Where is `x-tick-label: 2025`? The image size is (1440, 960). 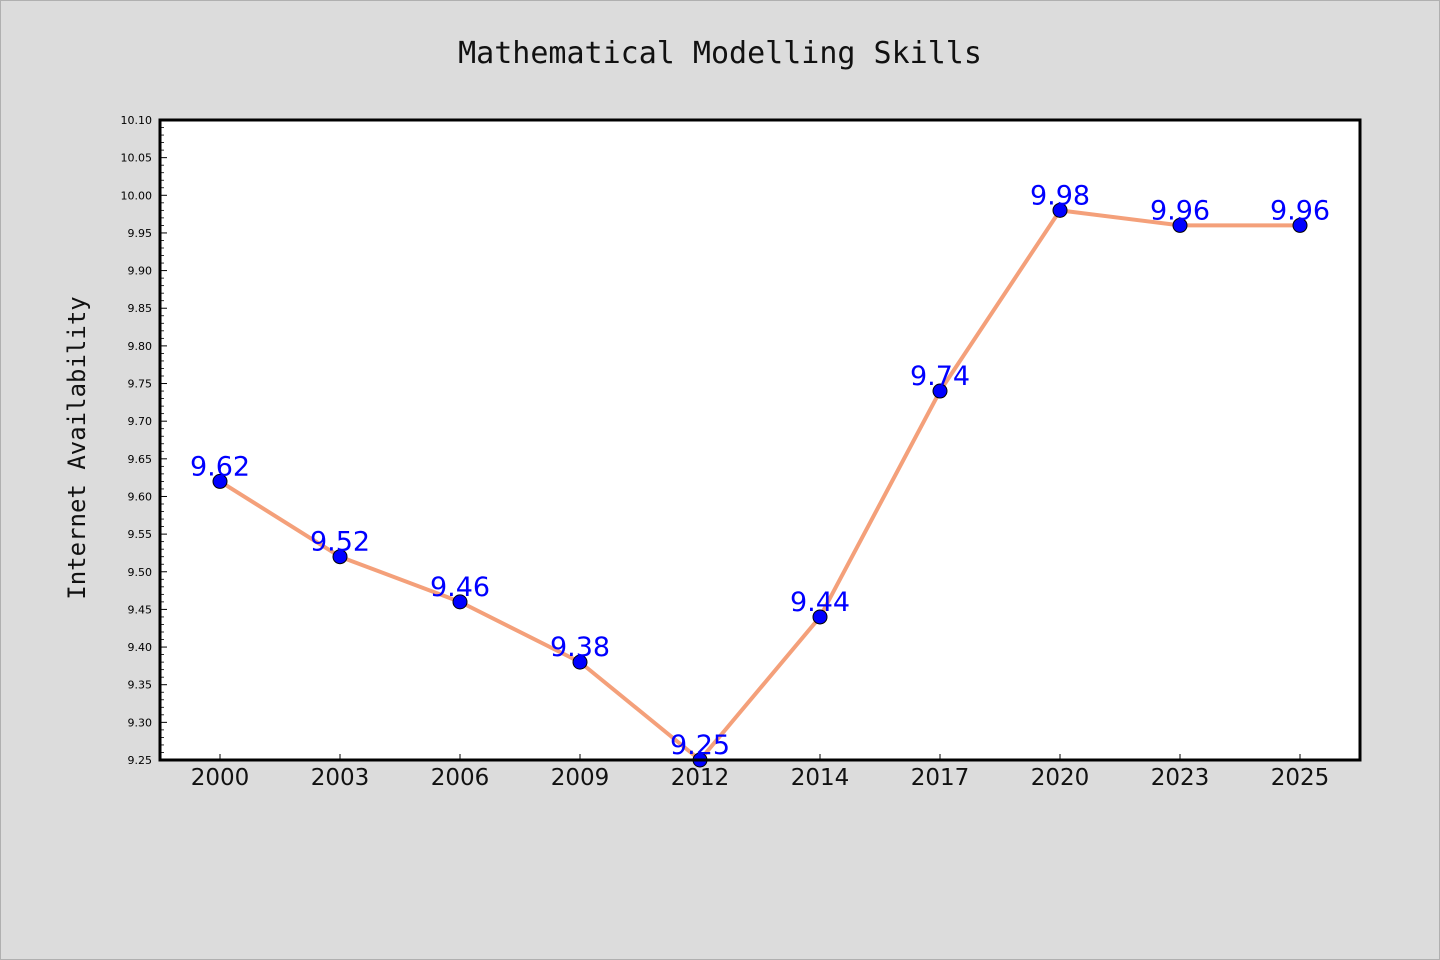
x-tick-label: 2025 is located at coordinates (1300, 778).